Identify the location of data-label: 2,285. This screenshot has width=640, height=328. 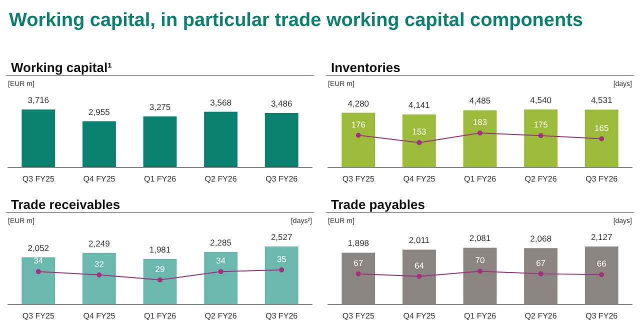
(221, 243).